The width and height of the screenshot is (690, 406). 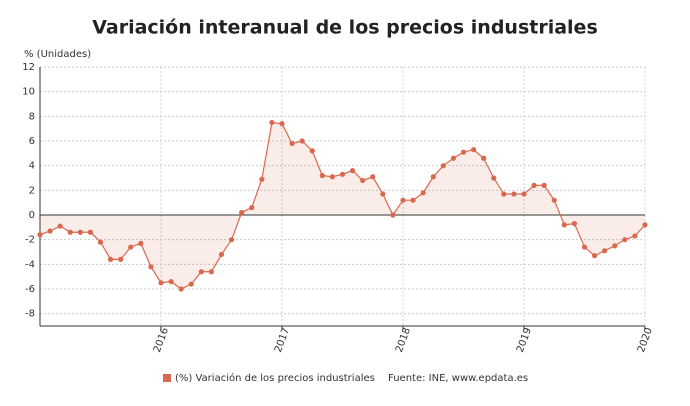 What do you see at coordinates (32, 141) in the screenshot?
I see `y-tick-label: 6` at bounding box center [32, 141].